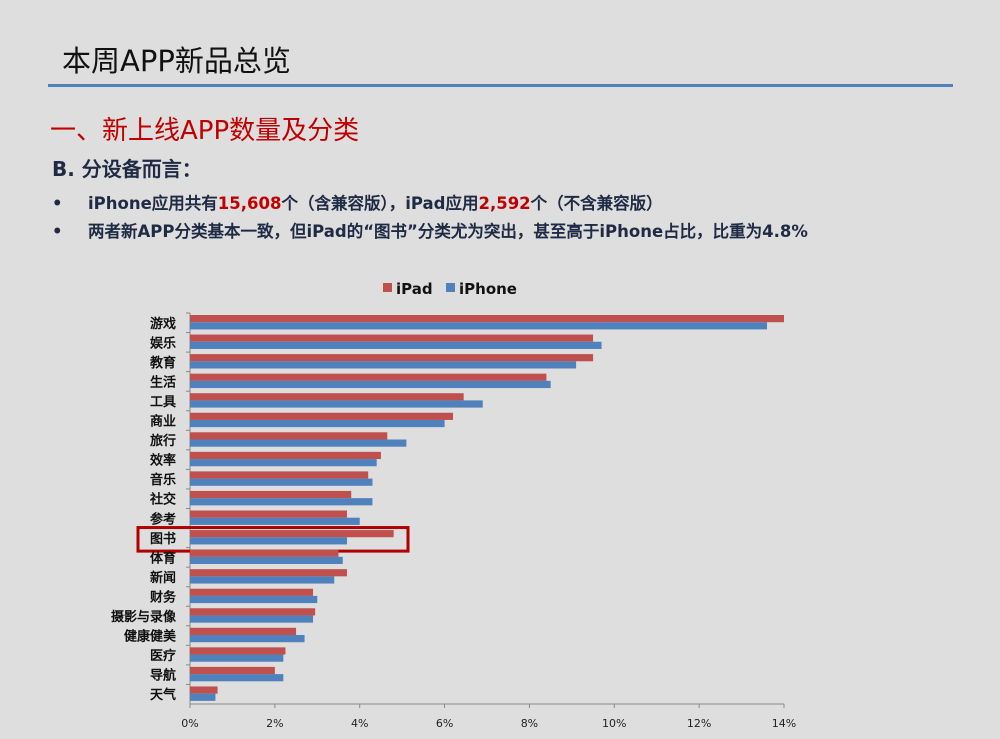  I want to click on category-label: 医疗, so click(163, 656).